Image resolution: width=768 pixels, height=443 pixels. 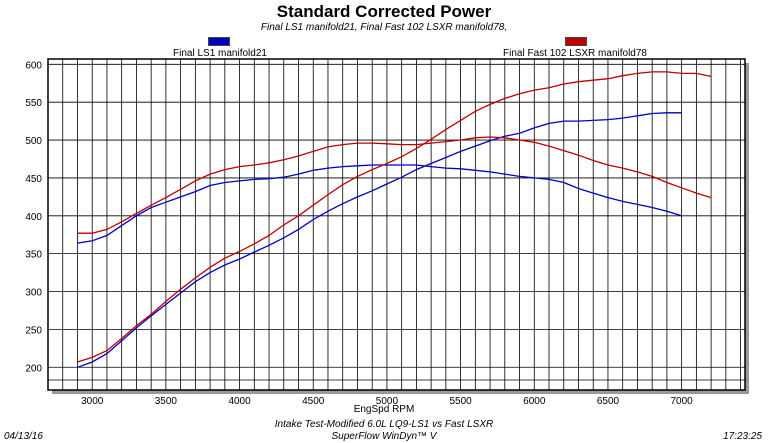 What do you see at coordinates (33, 217) in the screenshot?
I see `y-tick-label: 400` at bounding box center [33, 217].